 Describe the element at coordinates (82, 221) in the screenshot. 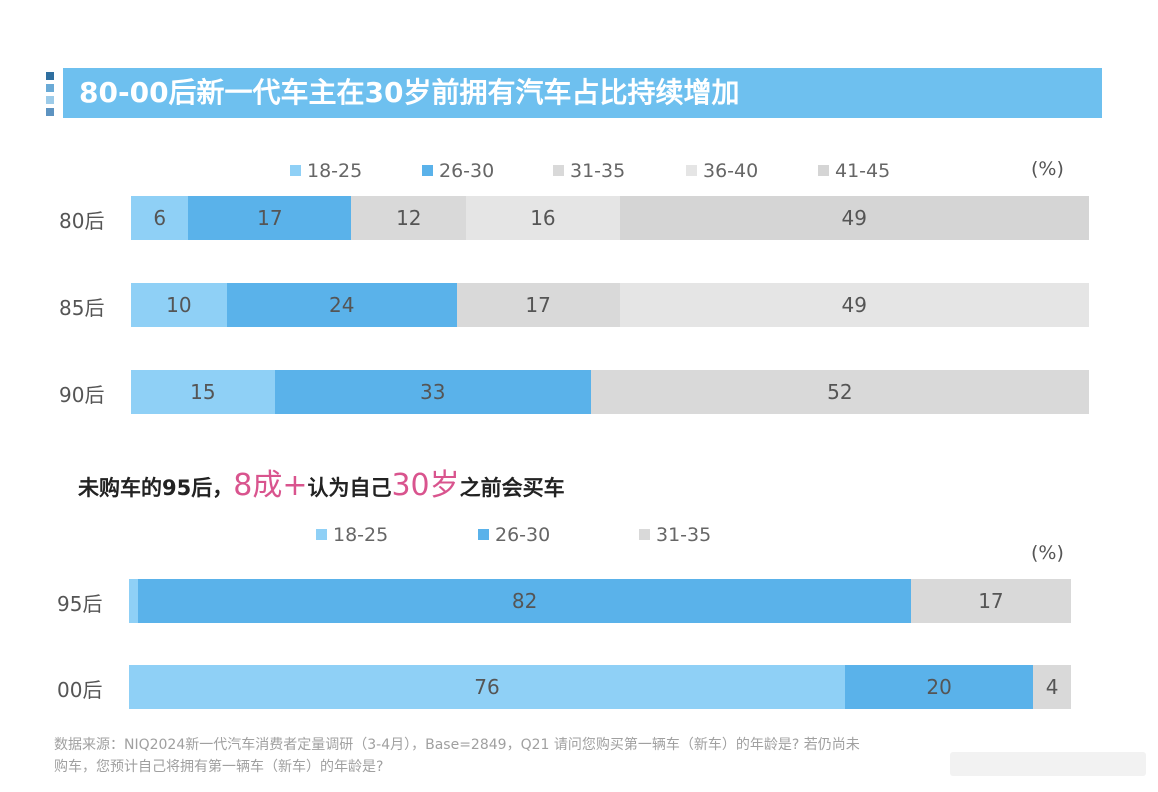

I see `row-label-80后: 80后` at that location.